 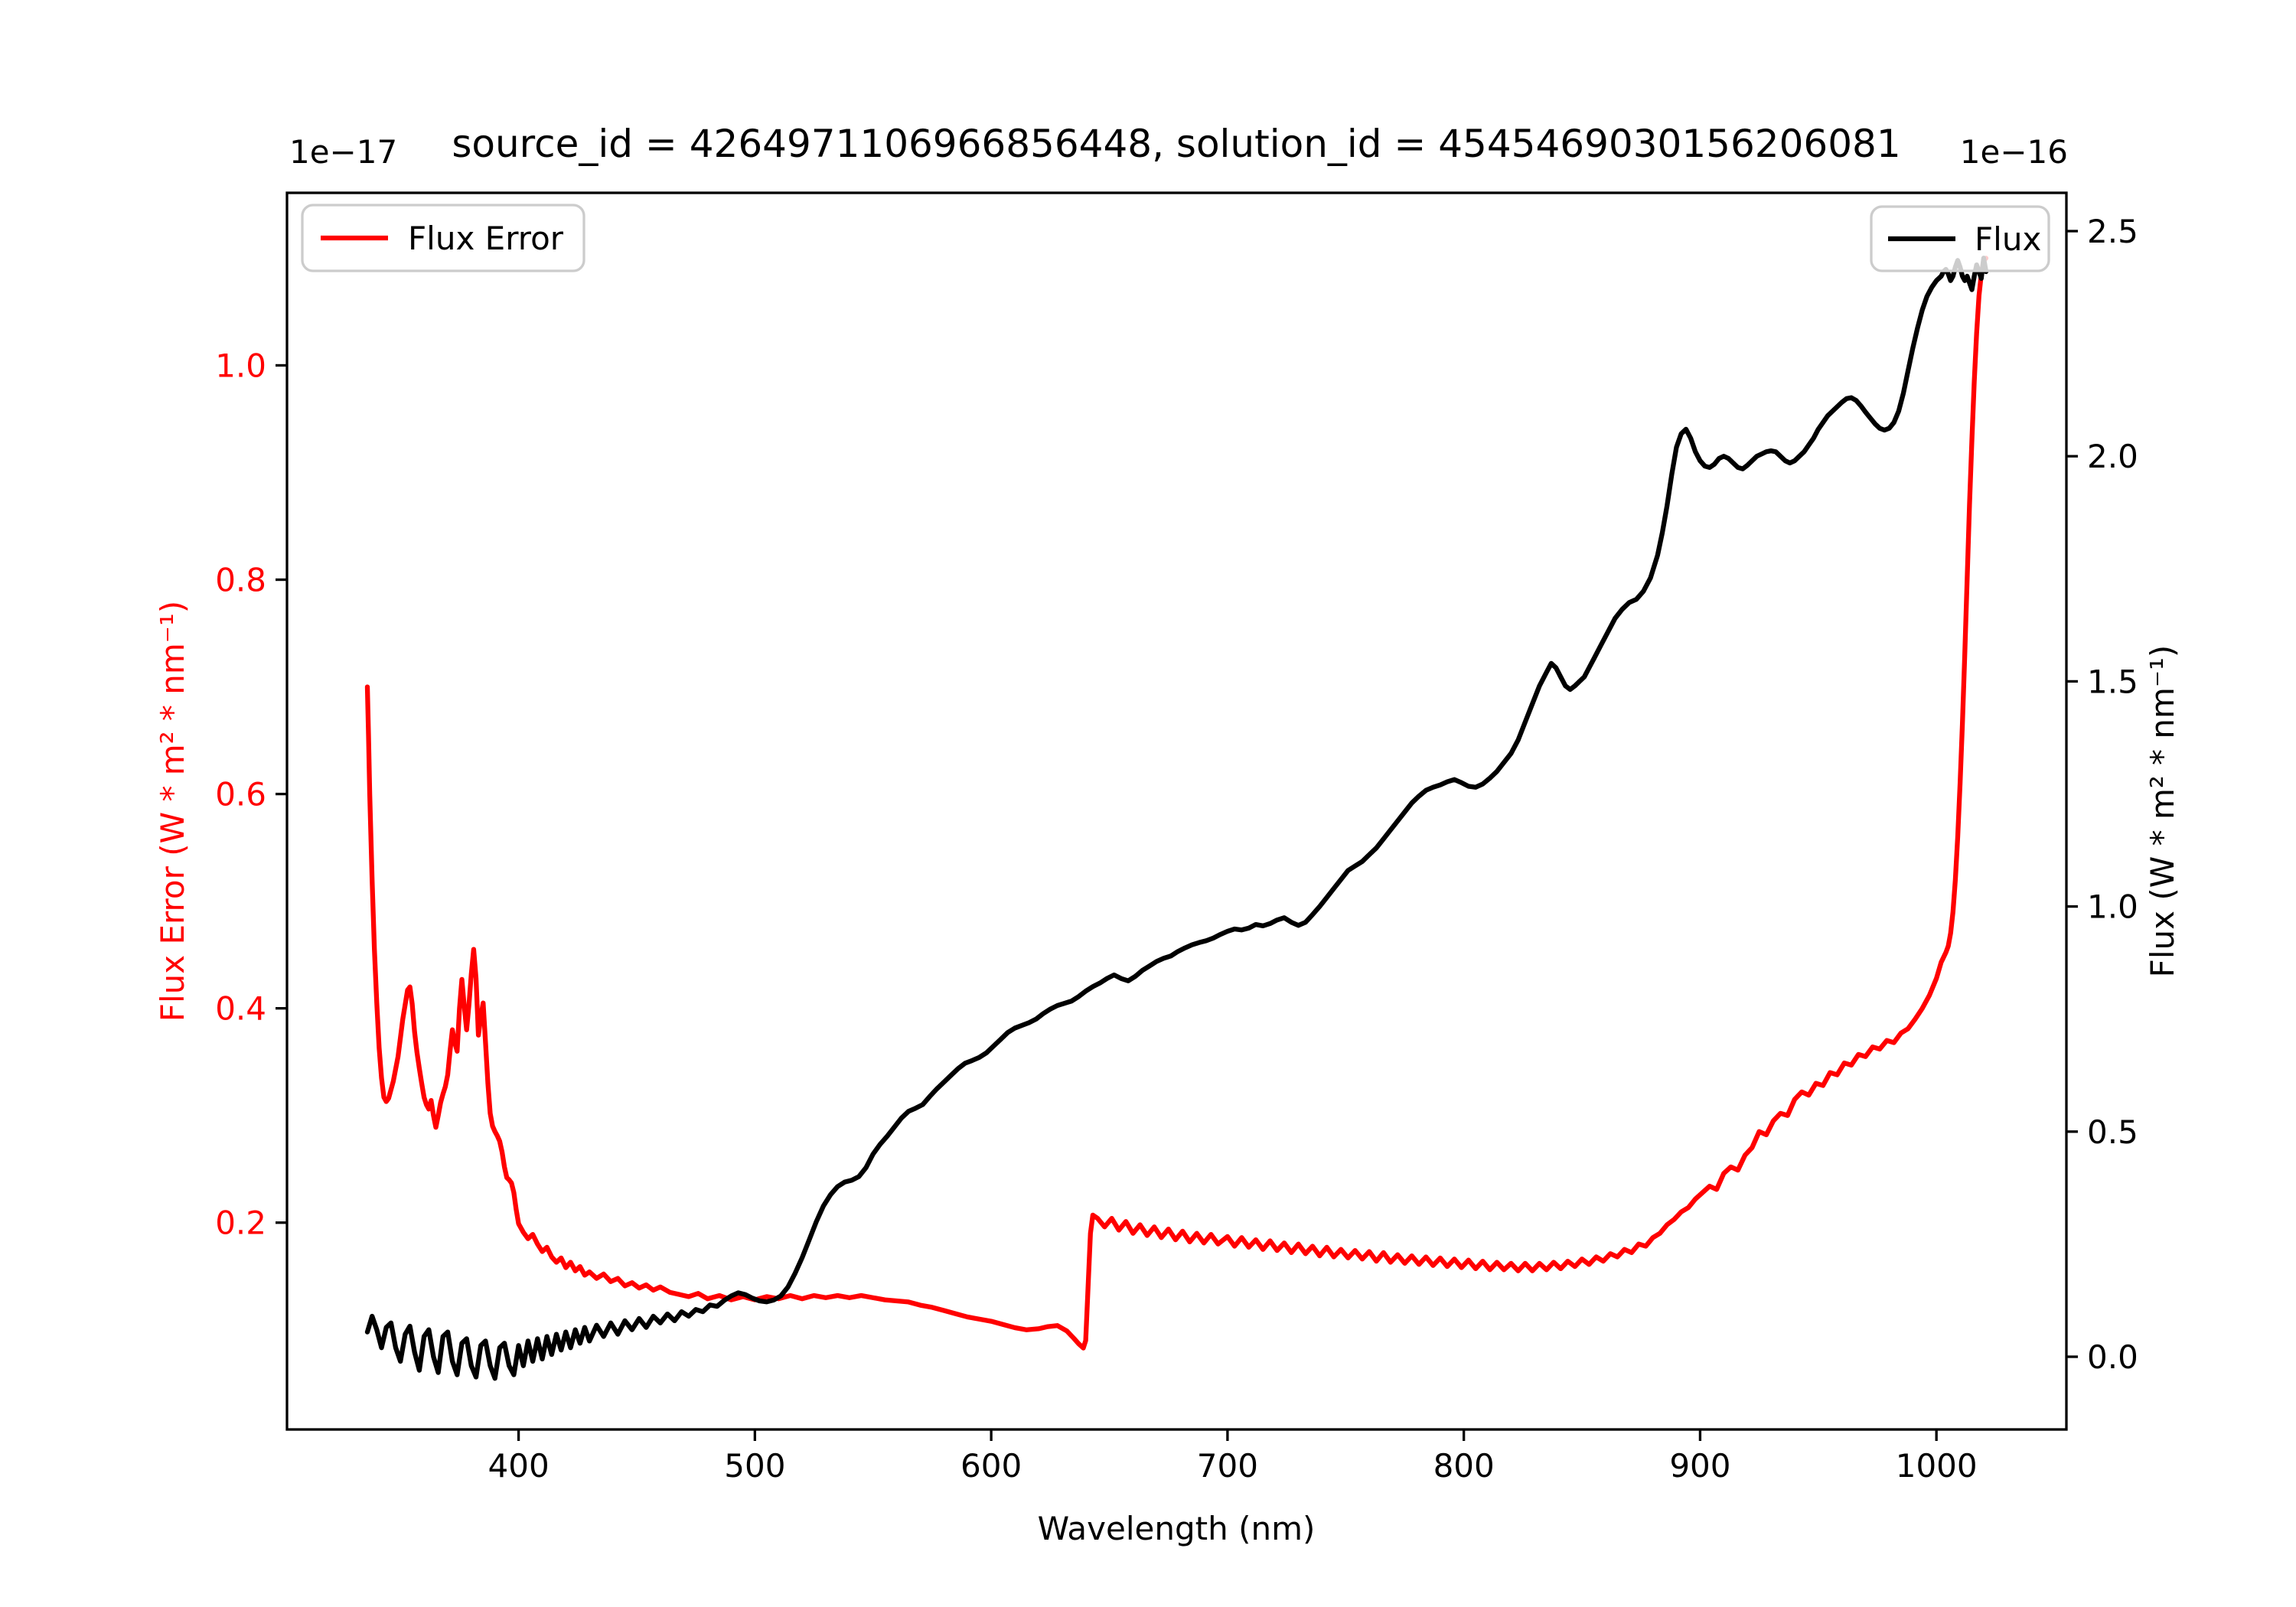 What do you see at coordinates (2112, 231) in the screenshot?
I see `right-y-tick-label: 2.5` at bounding box center [2112, 231].